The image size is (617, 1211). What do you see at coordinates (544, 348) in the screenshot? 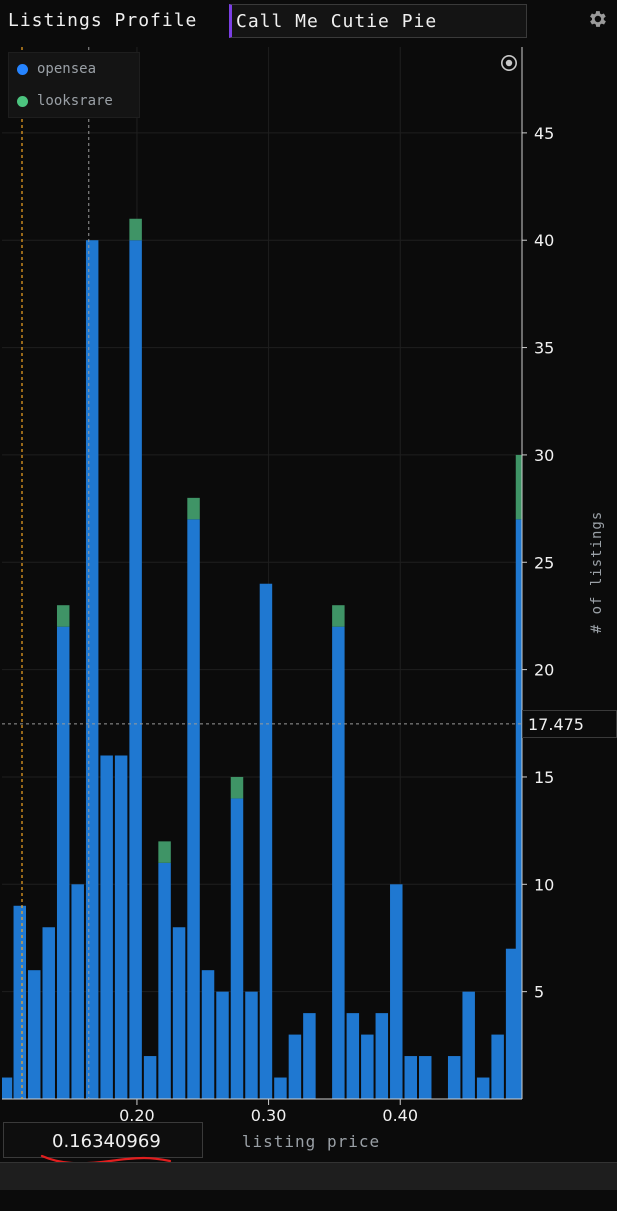
I see `y-tick-label: 35` at bounding box center [544, 348].